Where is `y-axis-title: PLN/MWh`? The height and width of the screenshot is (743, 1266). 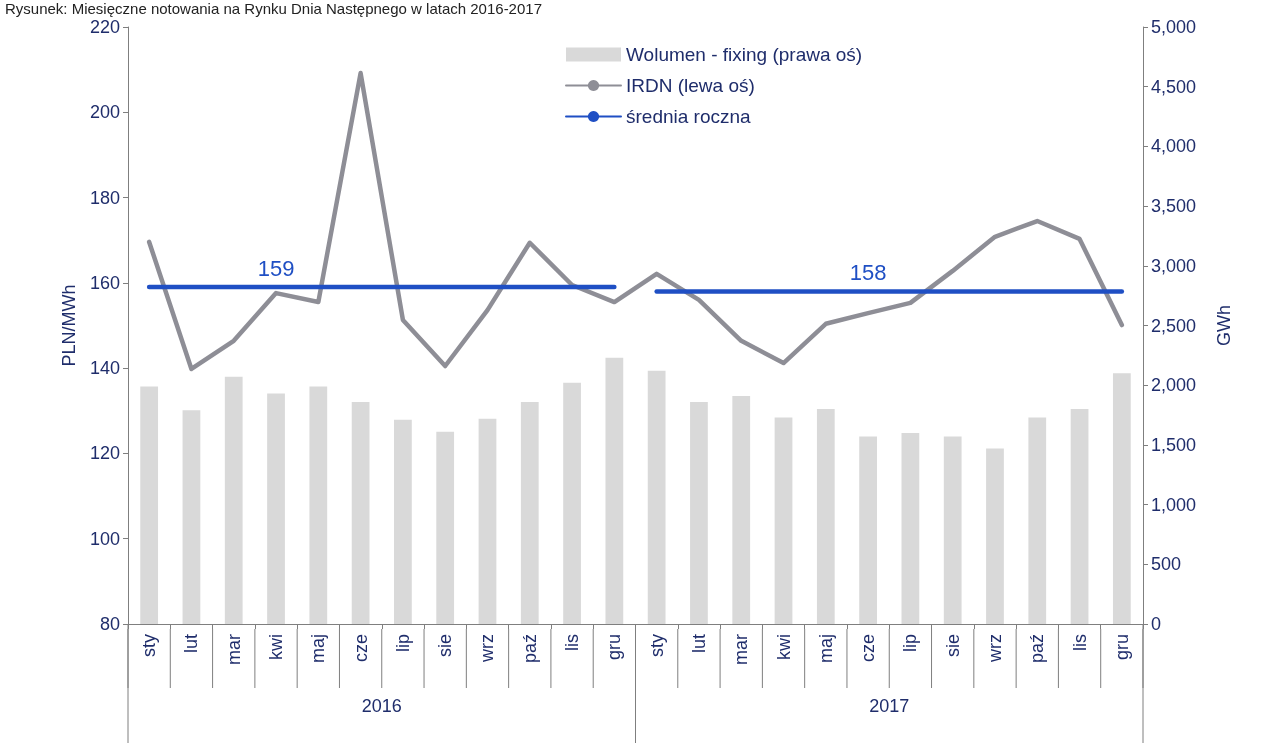
y-axis-title: PLN/MWh is located at coordinates (69, 325).